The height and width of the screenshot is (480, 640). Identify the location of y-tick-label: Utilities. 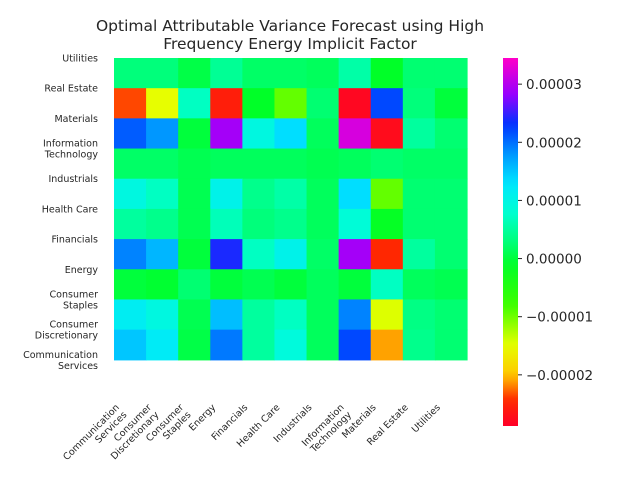
(80, 59).